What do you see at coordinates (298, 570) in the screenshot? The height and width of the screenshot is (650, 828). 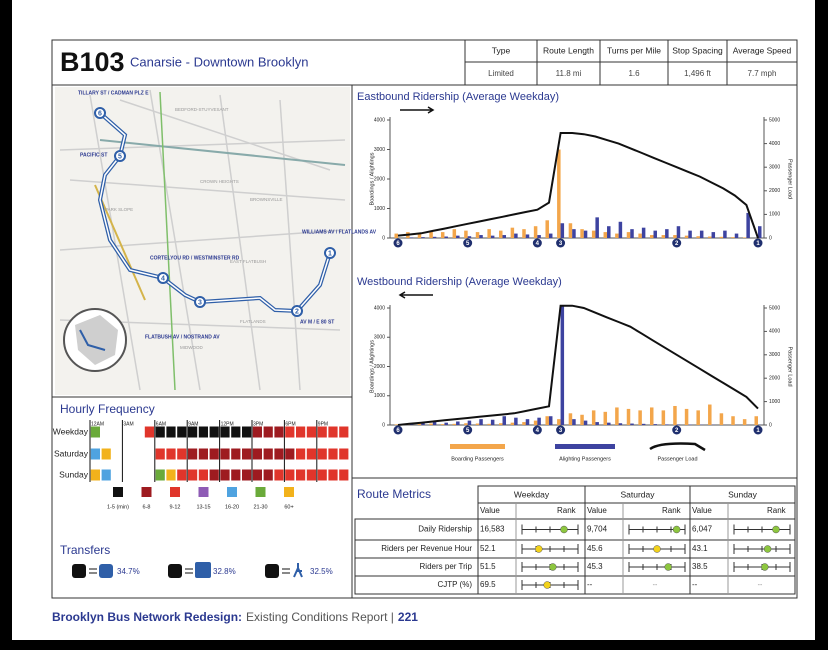 I see `walk-icon` at bounding box center [298, 570].